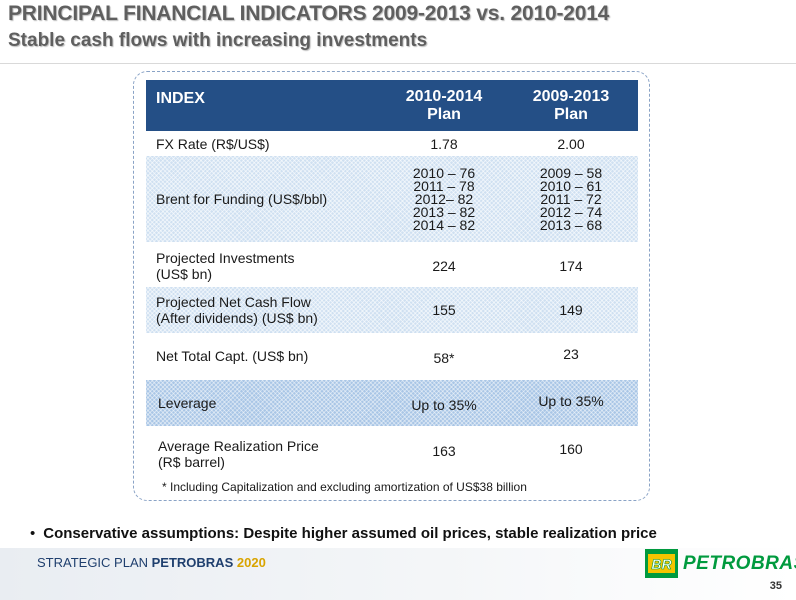  I want to click on row-label-line1: Average Realization Price, so click(238, 446).